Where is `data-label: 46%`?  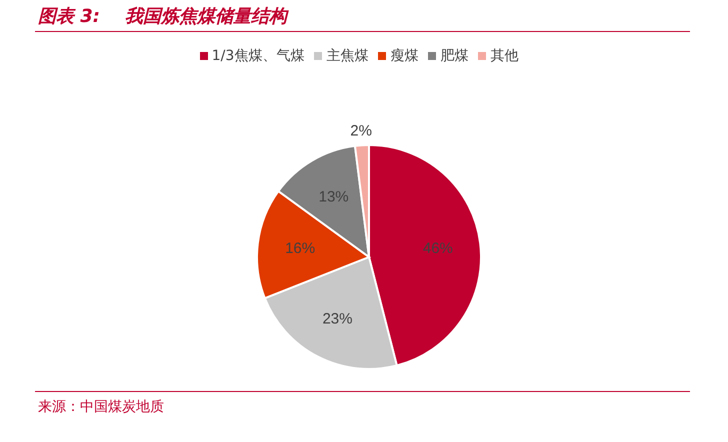
data-label: 46% is located at coordinates (437, 248).